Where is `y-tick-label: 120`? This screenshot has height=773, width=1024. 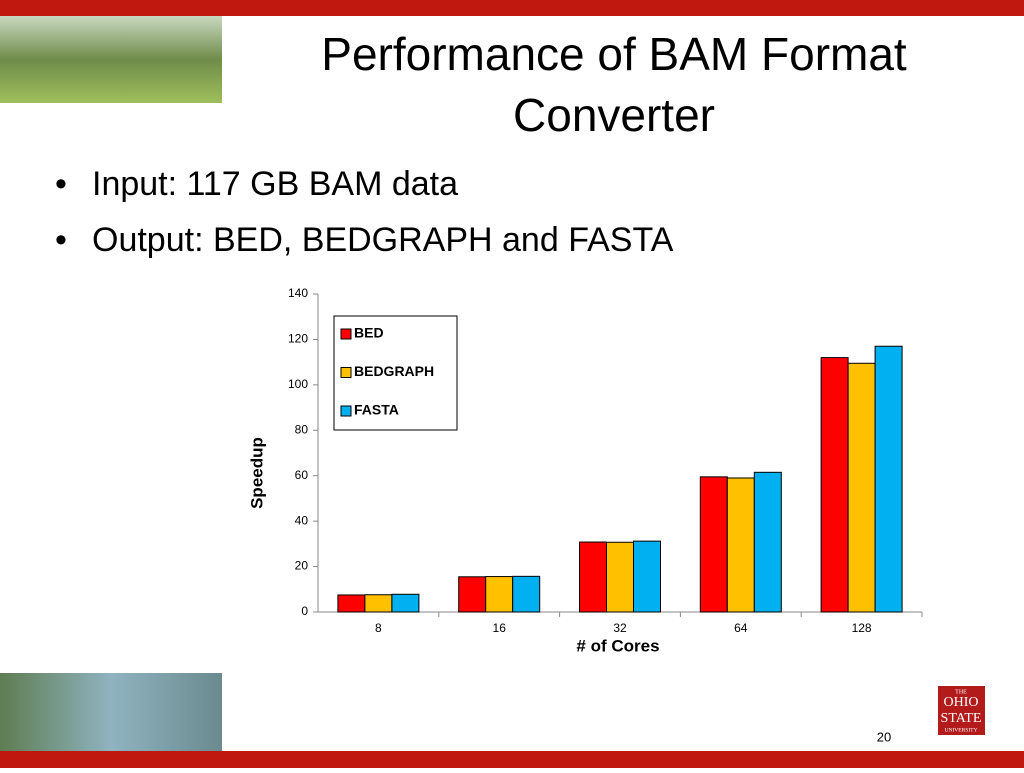 y-tick-label: 120 is located at coordinates (298, 339).